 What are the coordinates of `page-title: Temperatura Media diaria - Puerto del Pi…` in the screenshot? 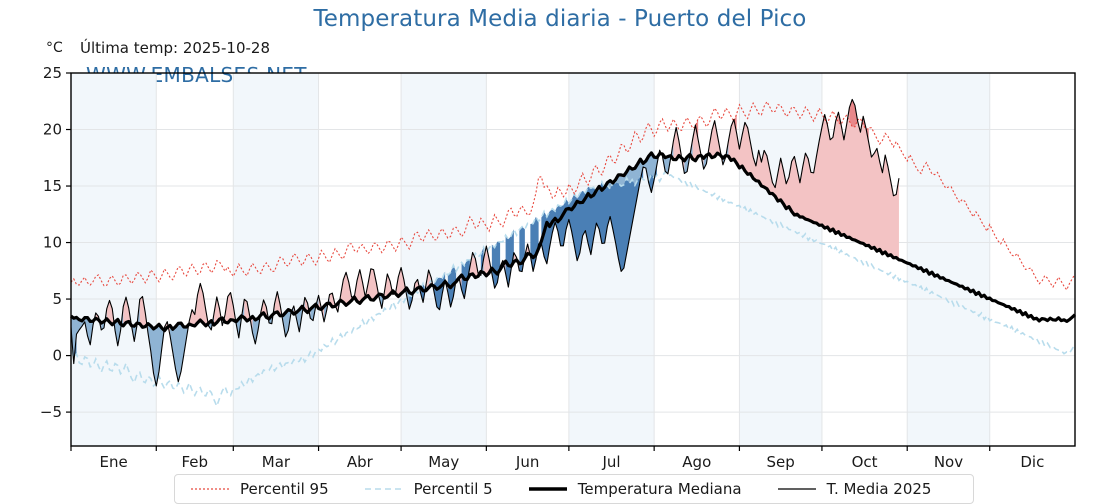 It's located at (560, 19).